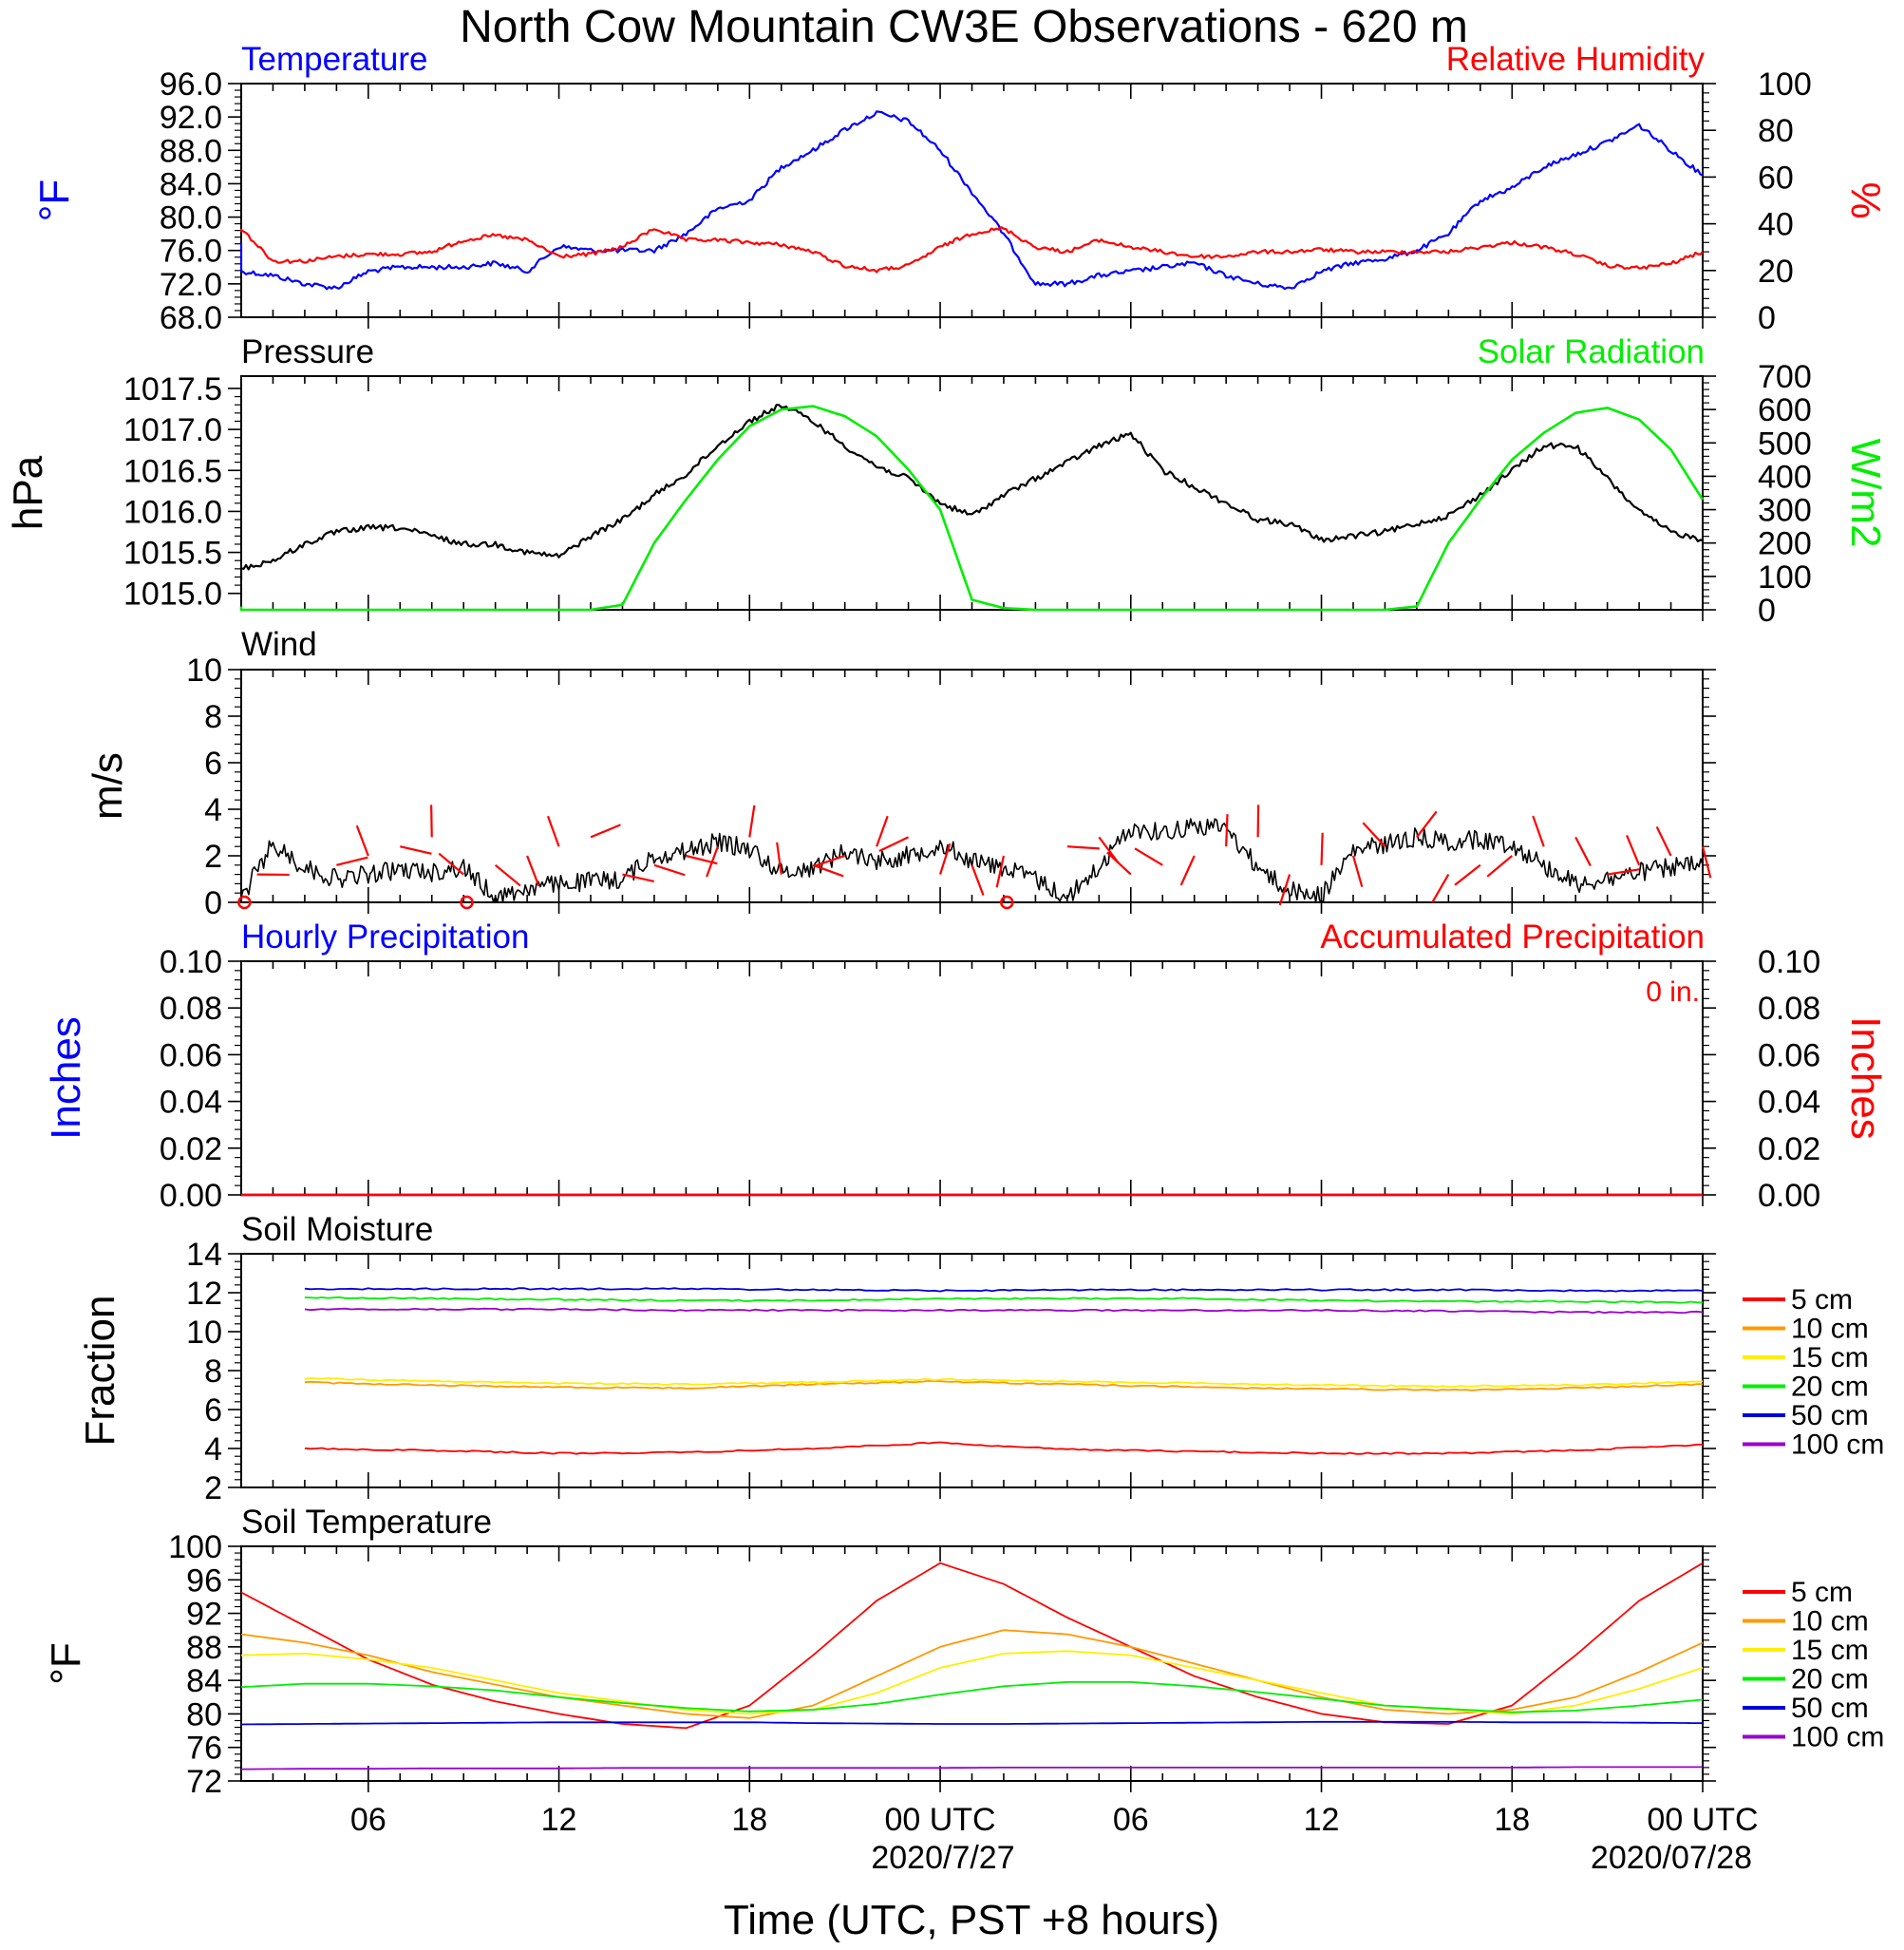  Describe the element at coordinates (172, 595) in the screenshot. I see `y-tick-label-left: 1015.0` at that location.